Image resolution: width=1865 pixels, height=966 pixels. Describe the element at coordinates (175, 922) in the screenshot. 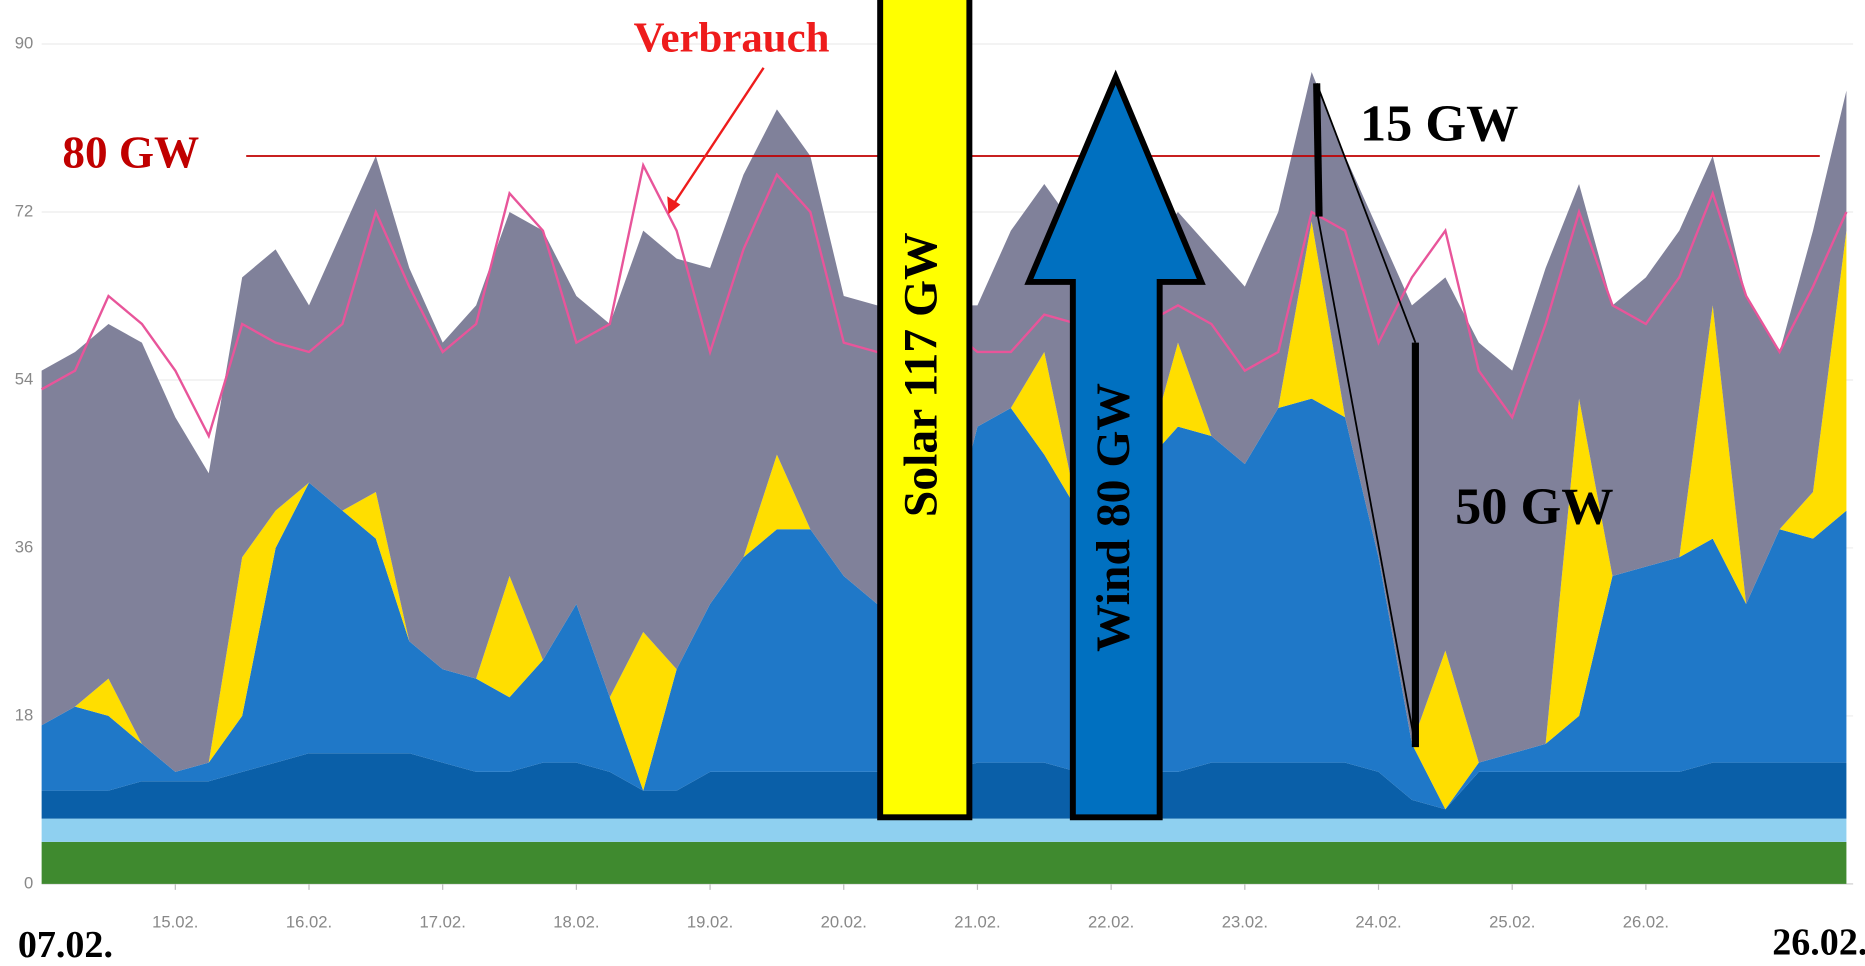

I see `x-tick-label: 15.02.` at that location.